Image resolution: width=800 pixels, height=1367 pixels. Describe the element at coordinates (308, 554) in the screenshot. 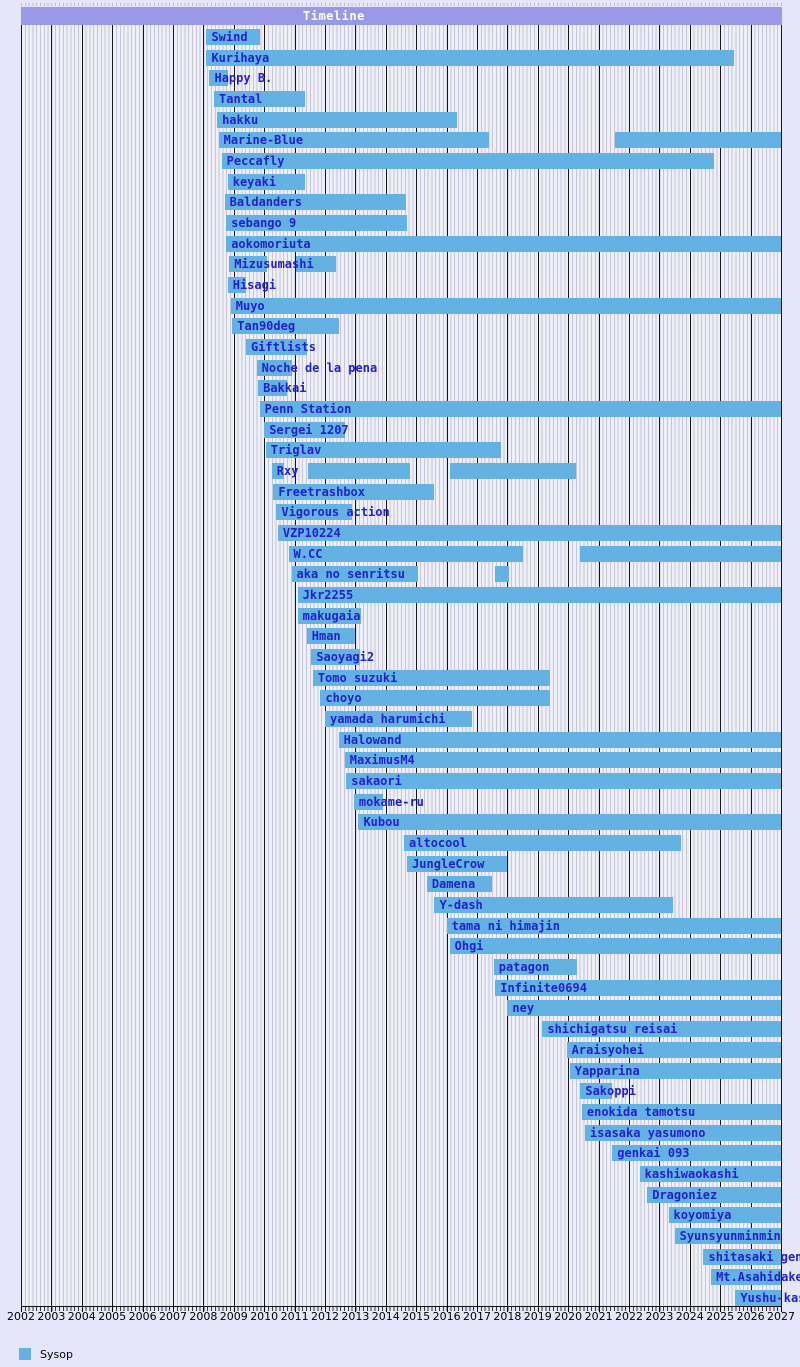

I see `bar-label: W.CC` at that location.